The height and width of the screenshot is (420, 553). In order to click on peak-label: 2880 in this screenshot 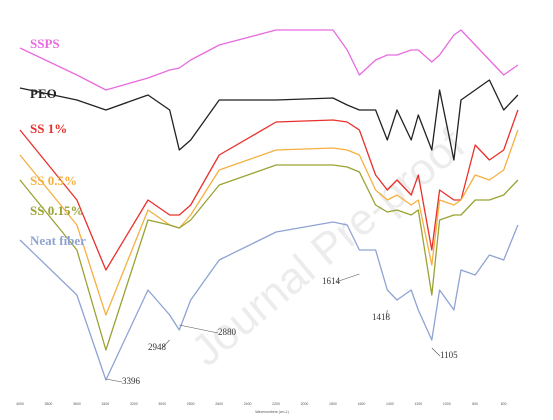, I will do `click(227, 332)`.